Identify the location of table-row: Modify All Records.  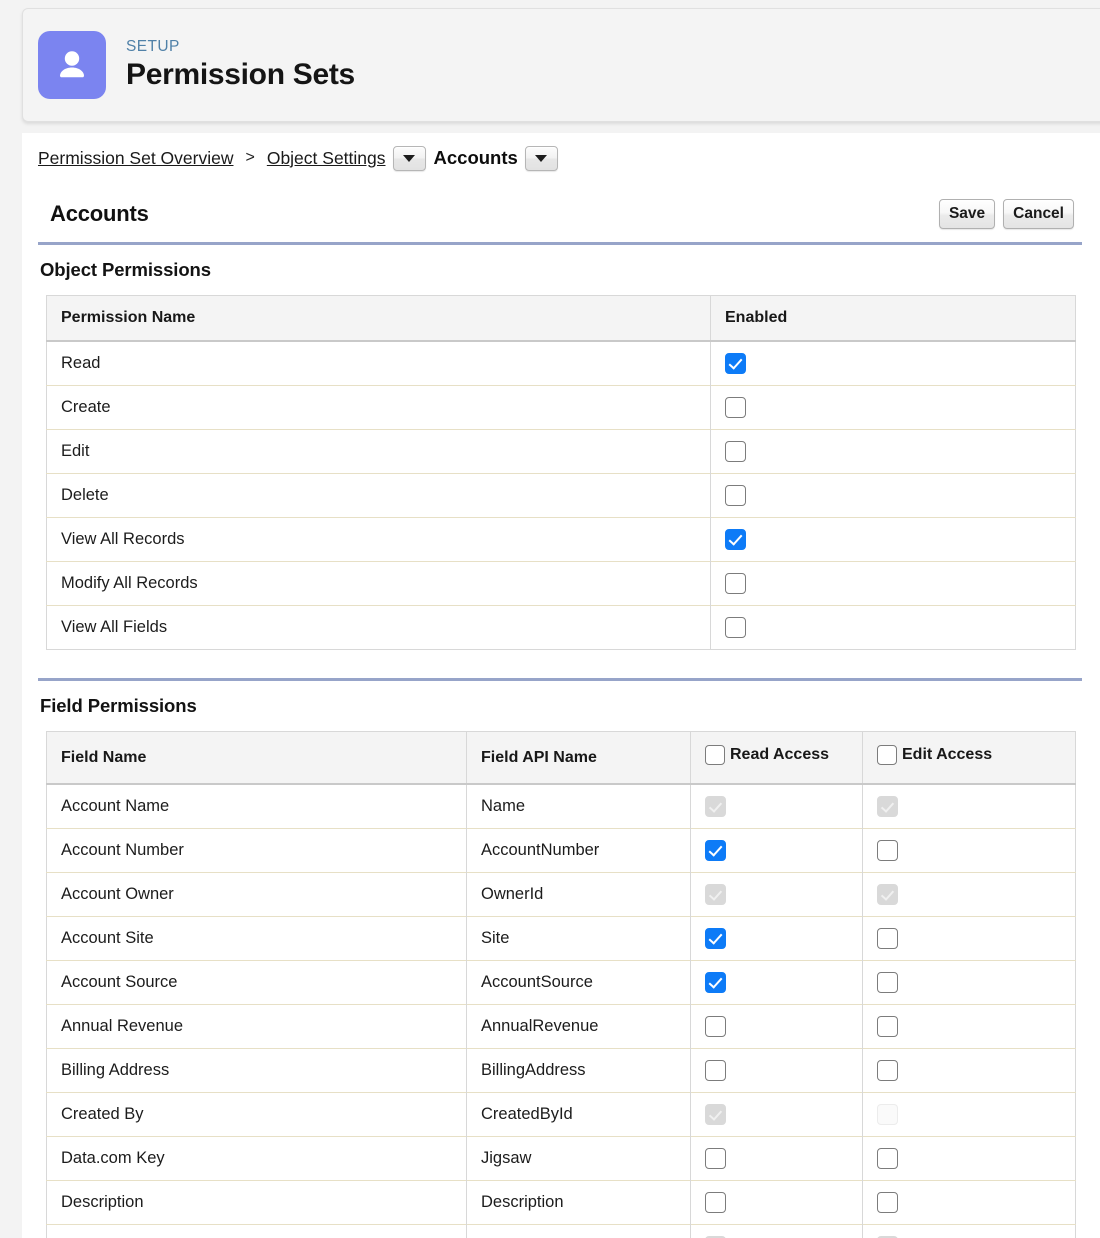
(561, 583).